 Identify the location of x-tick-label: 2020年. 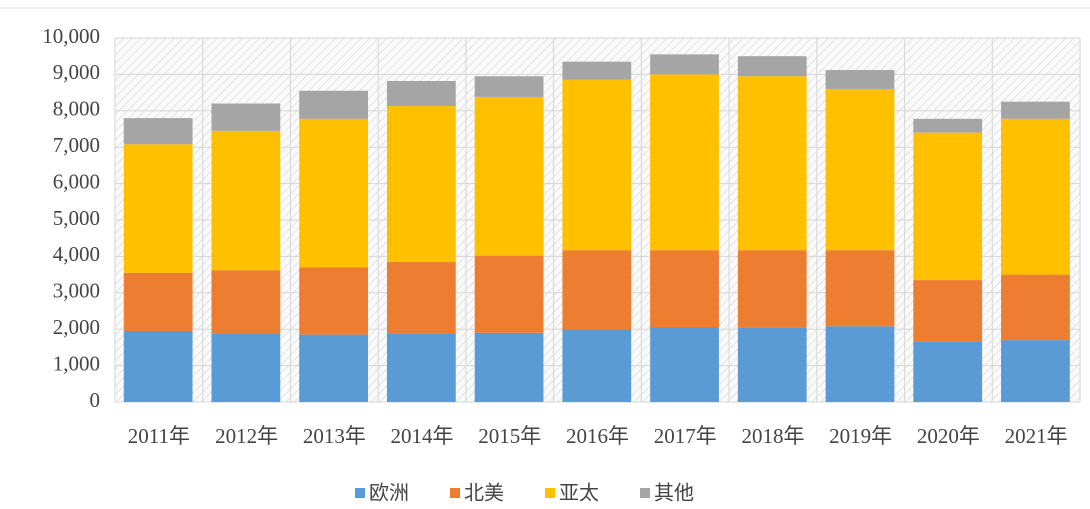
(948, 436).